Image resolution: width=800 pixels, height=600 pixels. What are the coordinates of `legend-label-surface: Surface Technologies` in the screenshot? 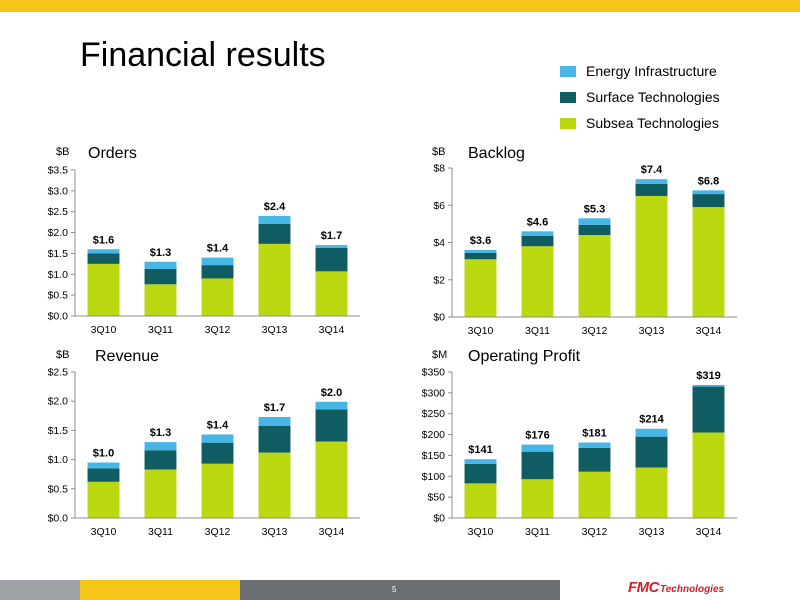 It's located at (653, 97).